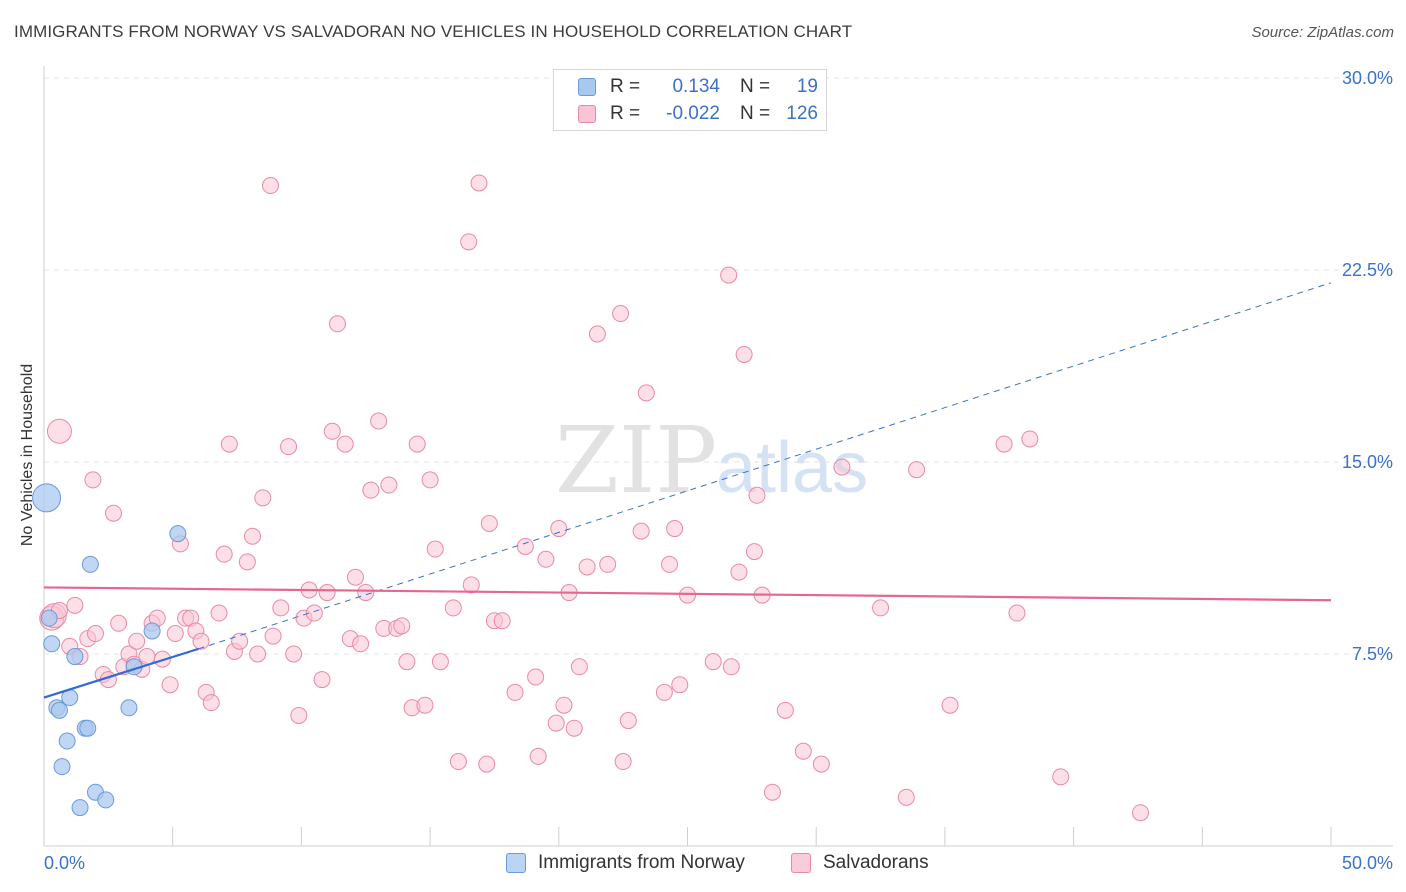 The height and width of the screenshot is (892, 1406). I want to click on series-legend-norway: Immigrants from Norway, so click(625, 863).